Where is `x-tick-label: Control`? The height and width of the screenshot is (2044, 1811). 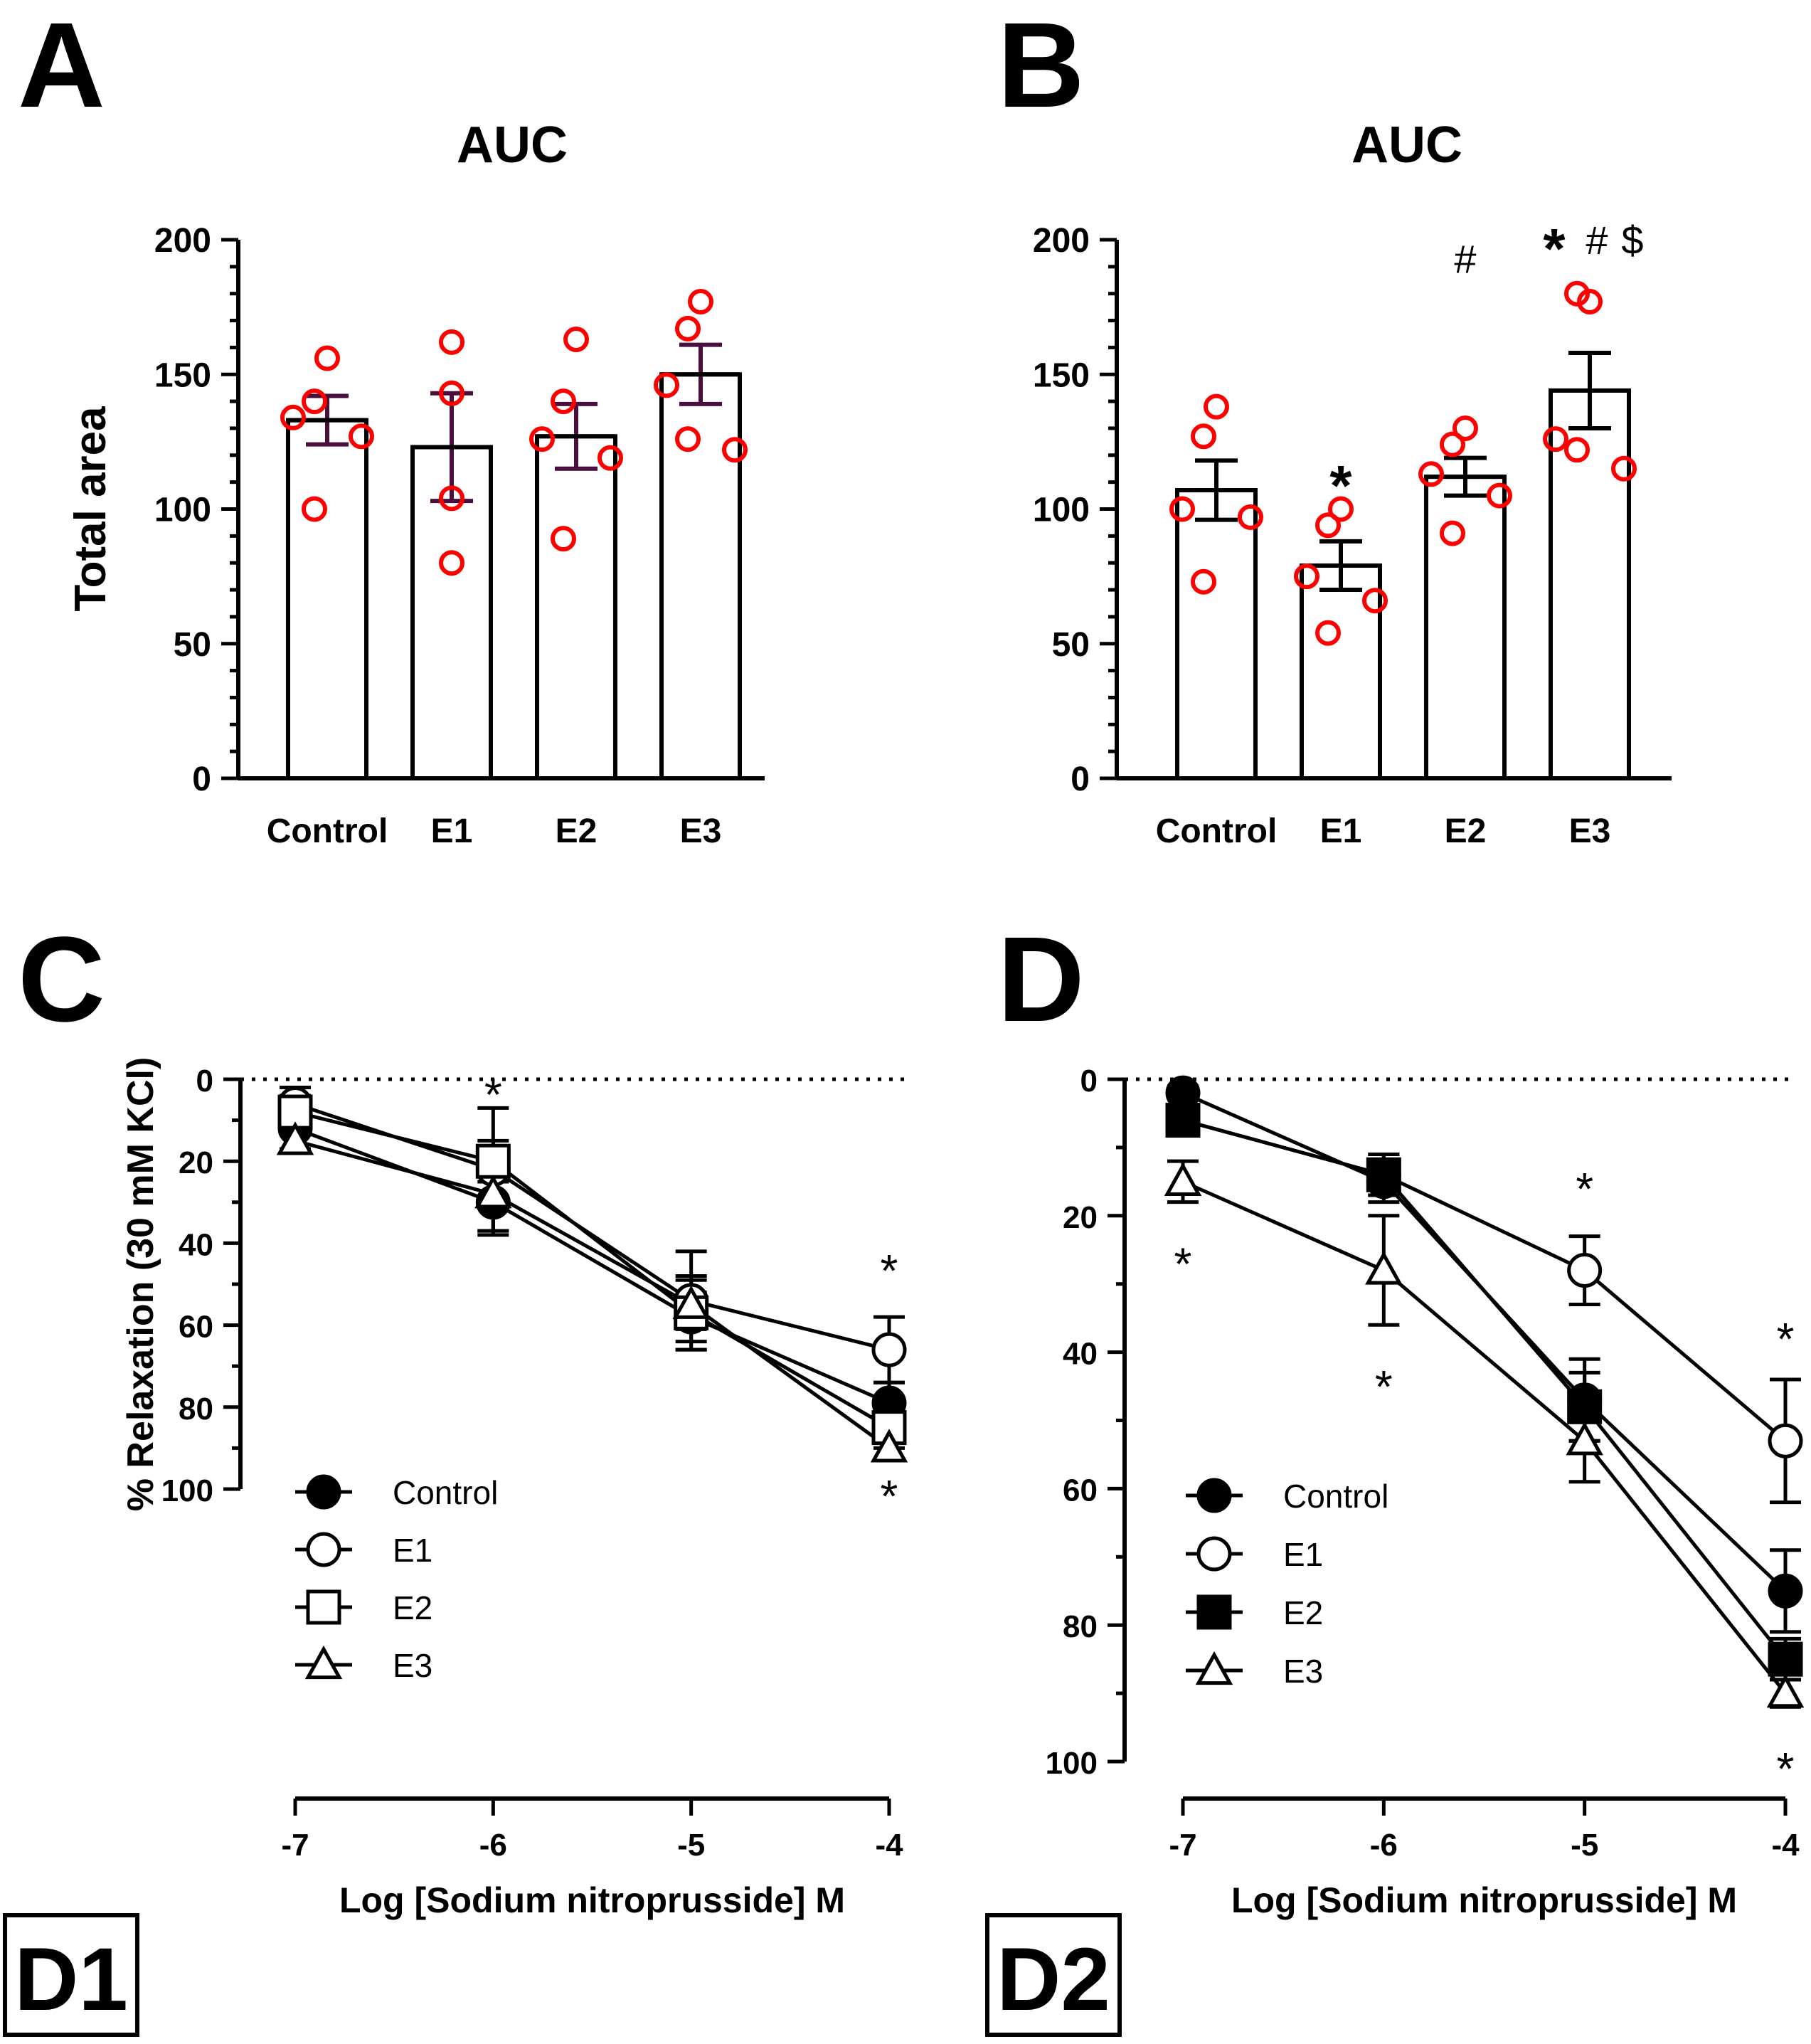
x-tick-label: Control is located at coordinates (327, 831).